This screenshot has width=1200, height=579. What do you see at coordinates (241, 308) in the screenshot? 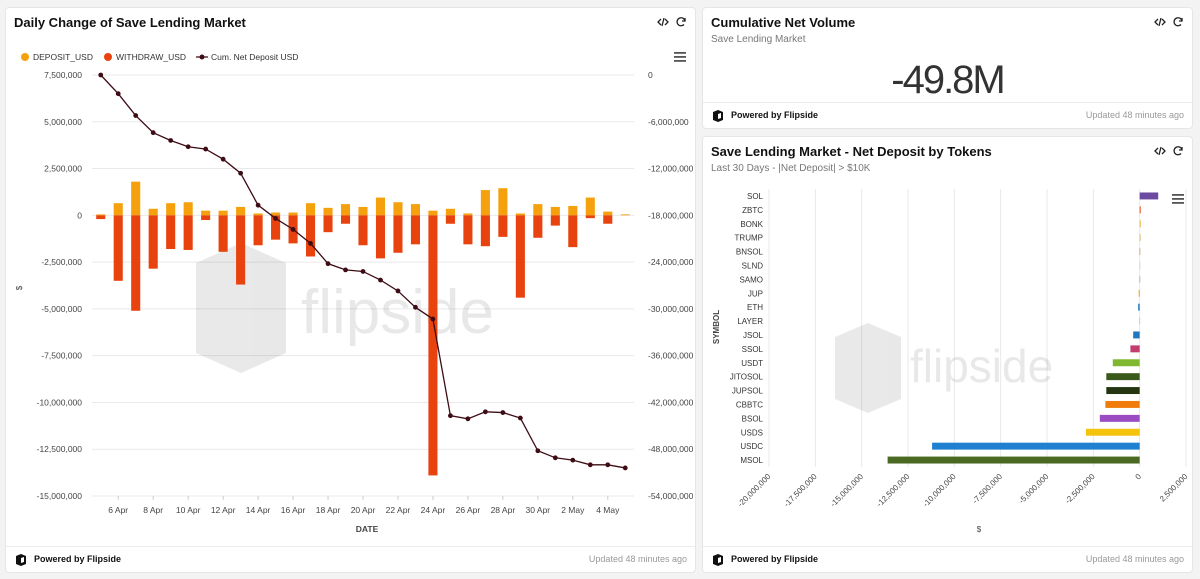
I see `watermark-logo-icon` at bounding box center [241, 308].